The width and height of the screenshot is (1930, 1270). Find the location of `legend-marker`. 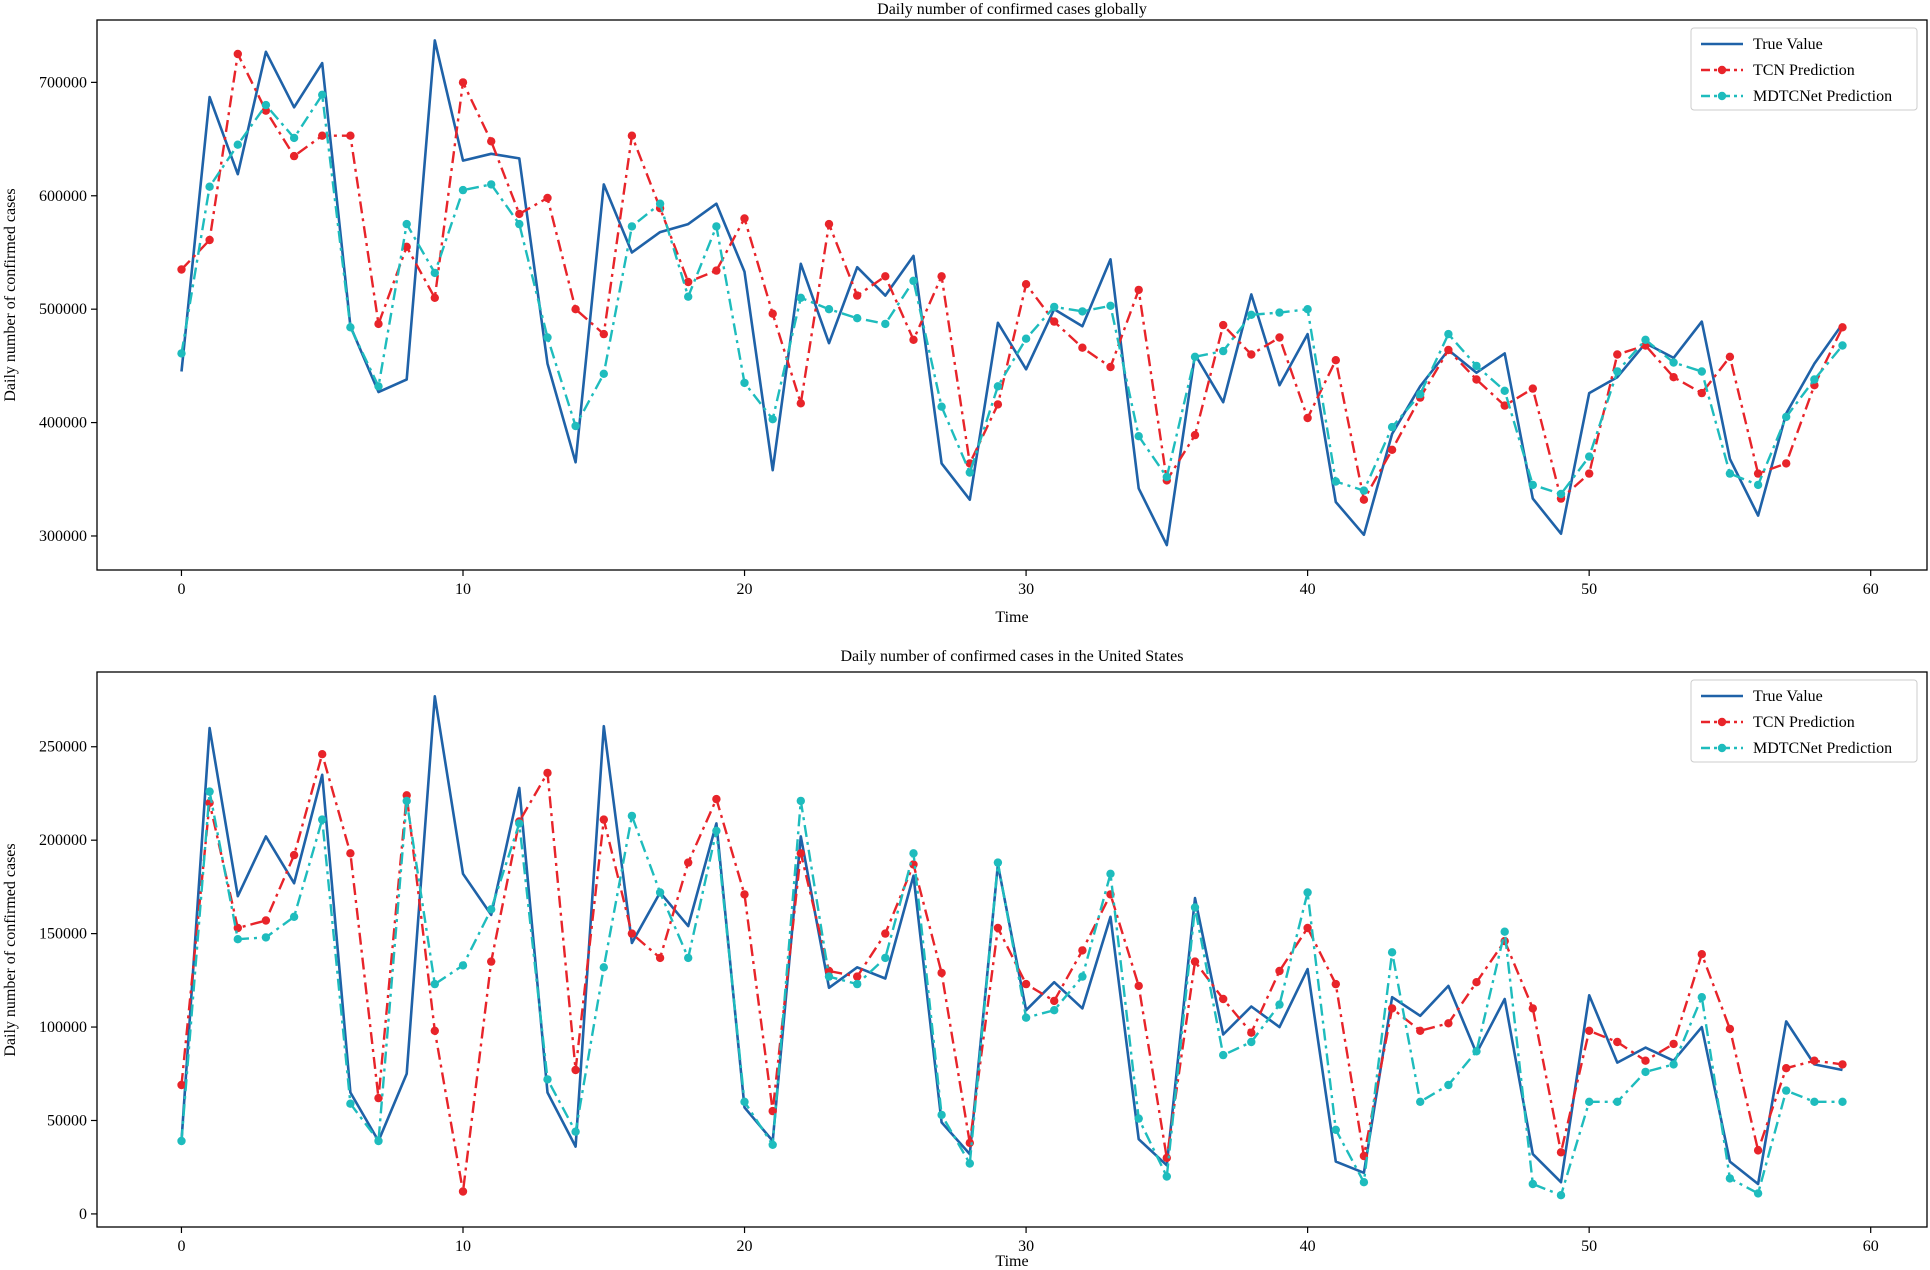

legend-marker is located at coordinates (1722, 722).